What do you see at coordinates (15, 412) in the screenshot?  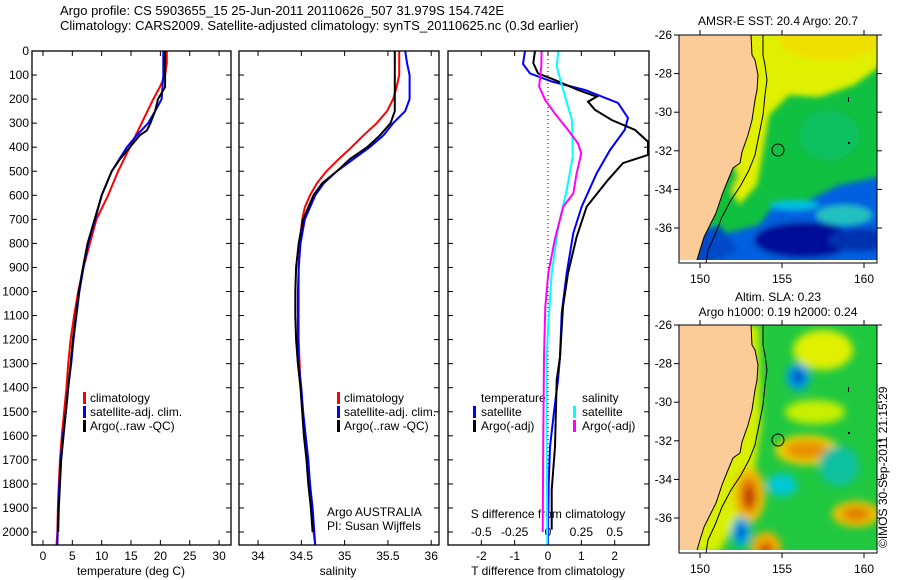 I see `y-tick-label: 1500` at bounding box center [15, 412].